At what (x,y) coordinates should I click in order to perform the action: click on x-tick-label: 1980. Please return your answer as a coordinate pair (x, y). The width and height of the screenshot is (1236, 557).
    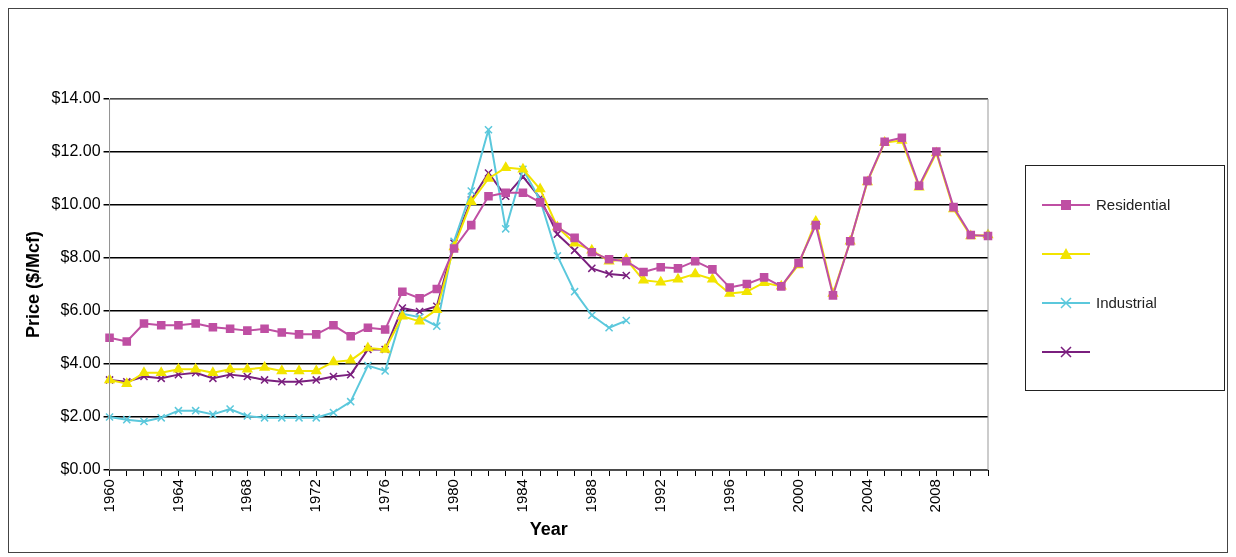
    Looking at the image, I should click on (453, 496).